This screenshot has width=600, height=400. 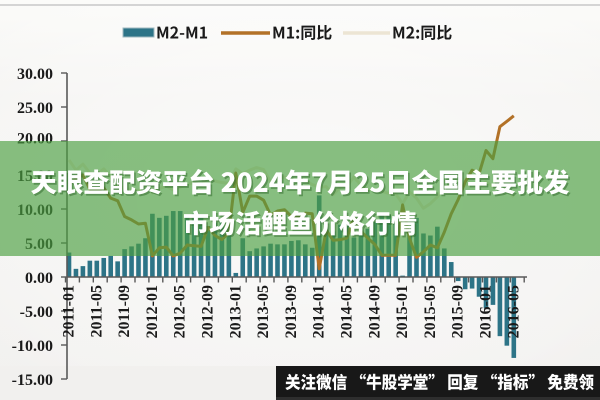 What do you see at coordinates (69, 311) in the screenshot?
I see `svg-text: 2011-01` at bounding box center [69, 311].